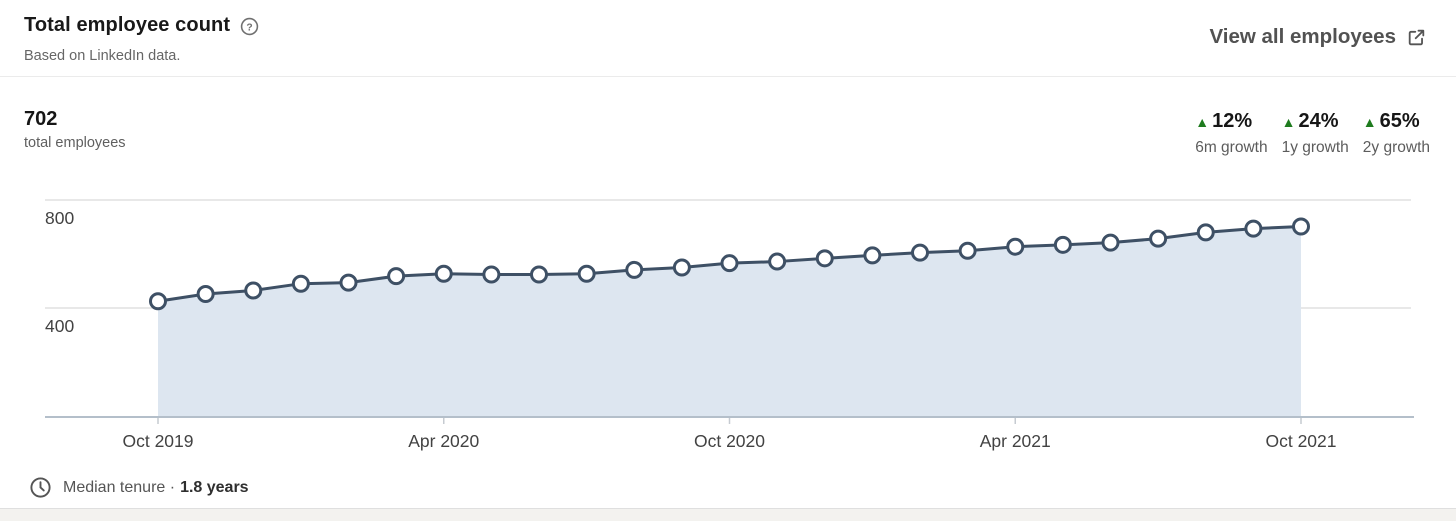  Describe the element at coordinates (1399, 121) in the screenshot. I see `growth-value: 65%` at that location.